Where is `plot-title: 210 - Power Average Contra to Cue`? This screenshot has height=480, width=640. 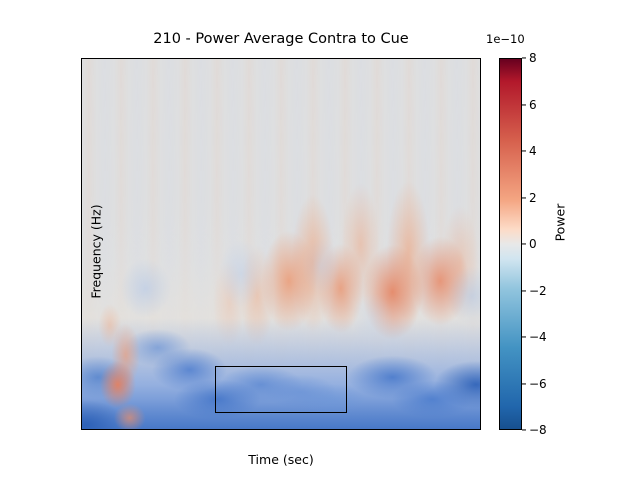 plot-title: 210 - Power Average Contra to Cue is located at coordinates (281, 39).